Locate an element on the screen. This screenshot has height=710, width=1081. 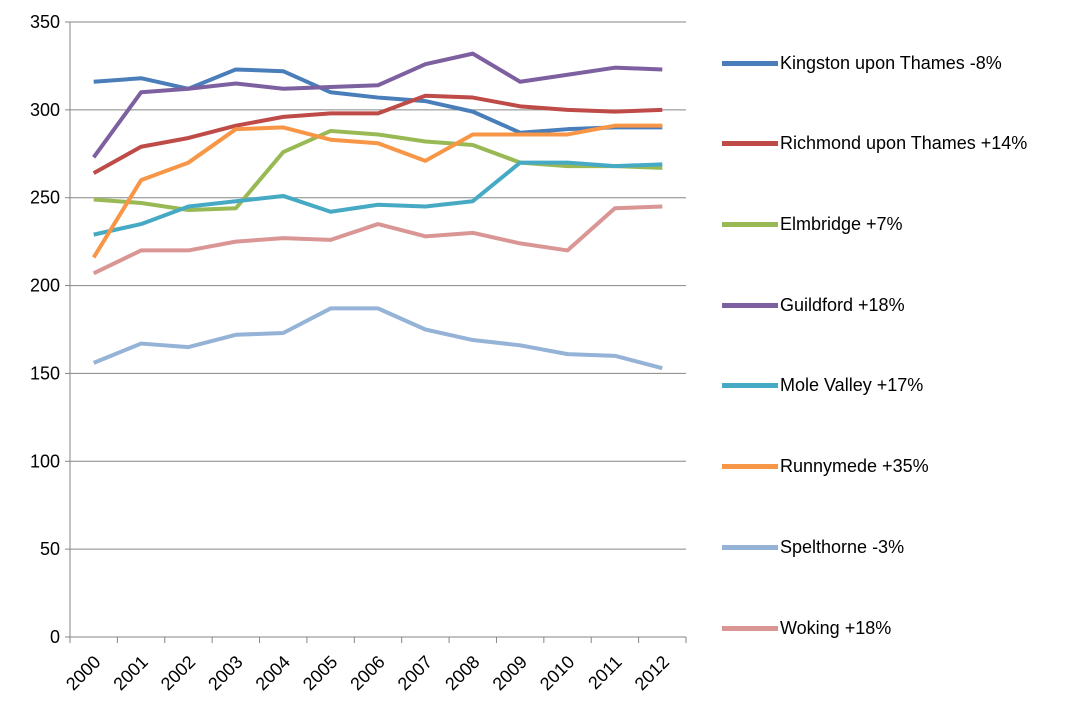
x-tick-label: 2012 is located at coordinates (652, 673).